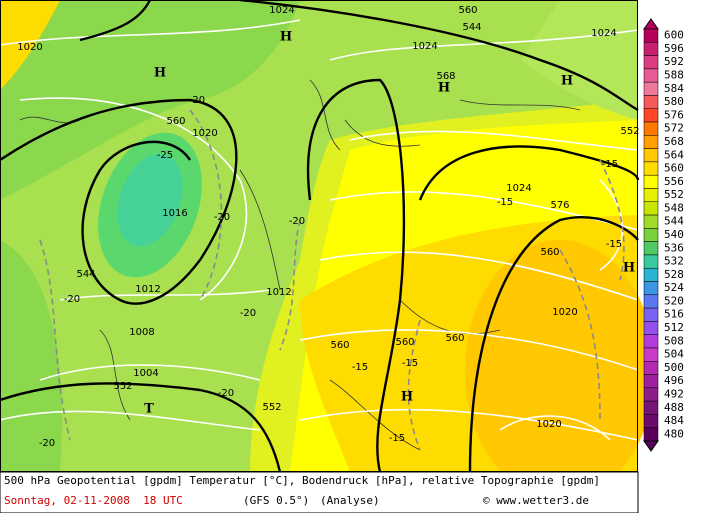 The image size is (704, 513). I want to click on legend-label: 576, so click(674, 114).